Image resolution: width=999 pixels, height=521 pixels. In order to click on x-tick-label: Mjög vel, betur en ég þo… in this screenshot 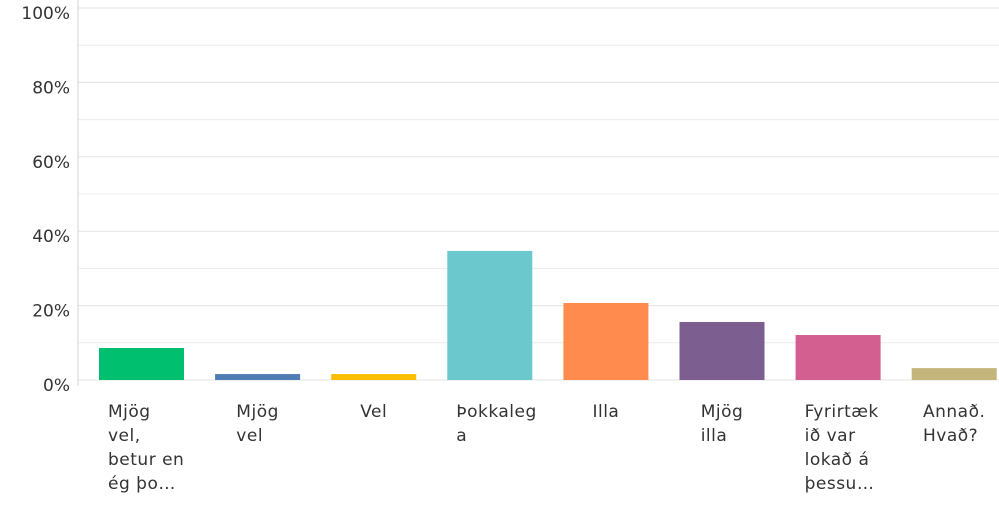, I will do `click(146, 448)`.